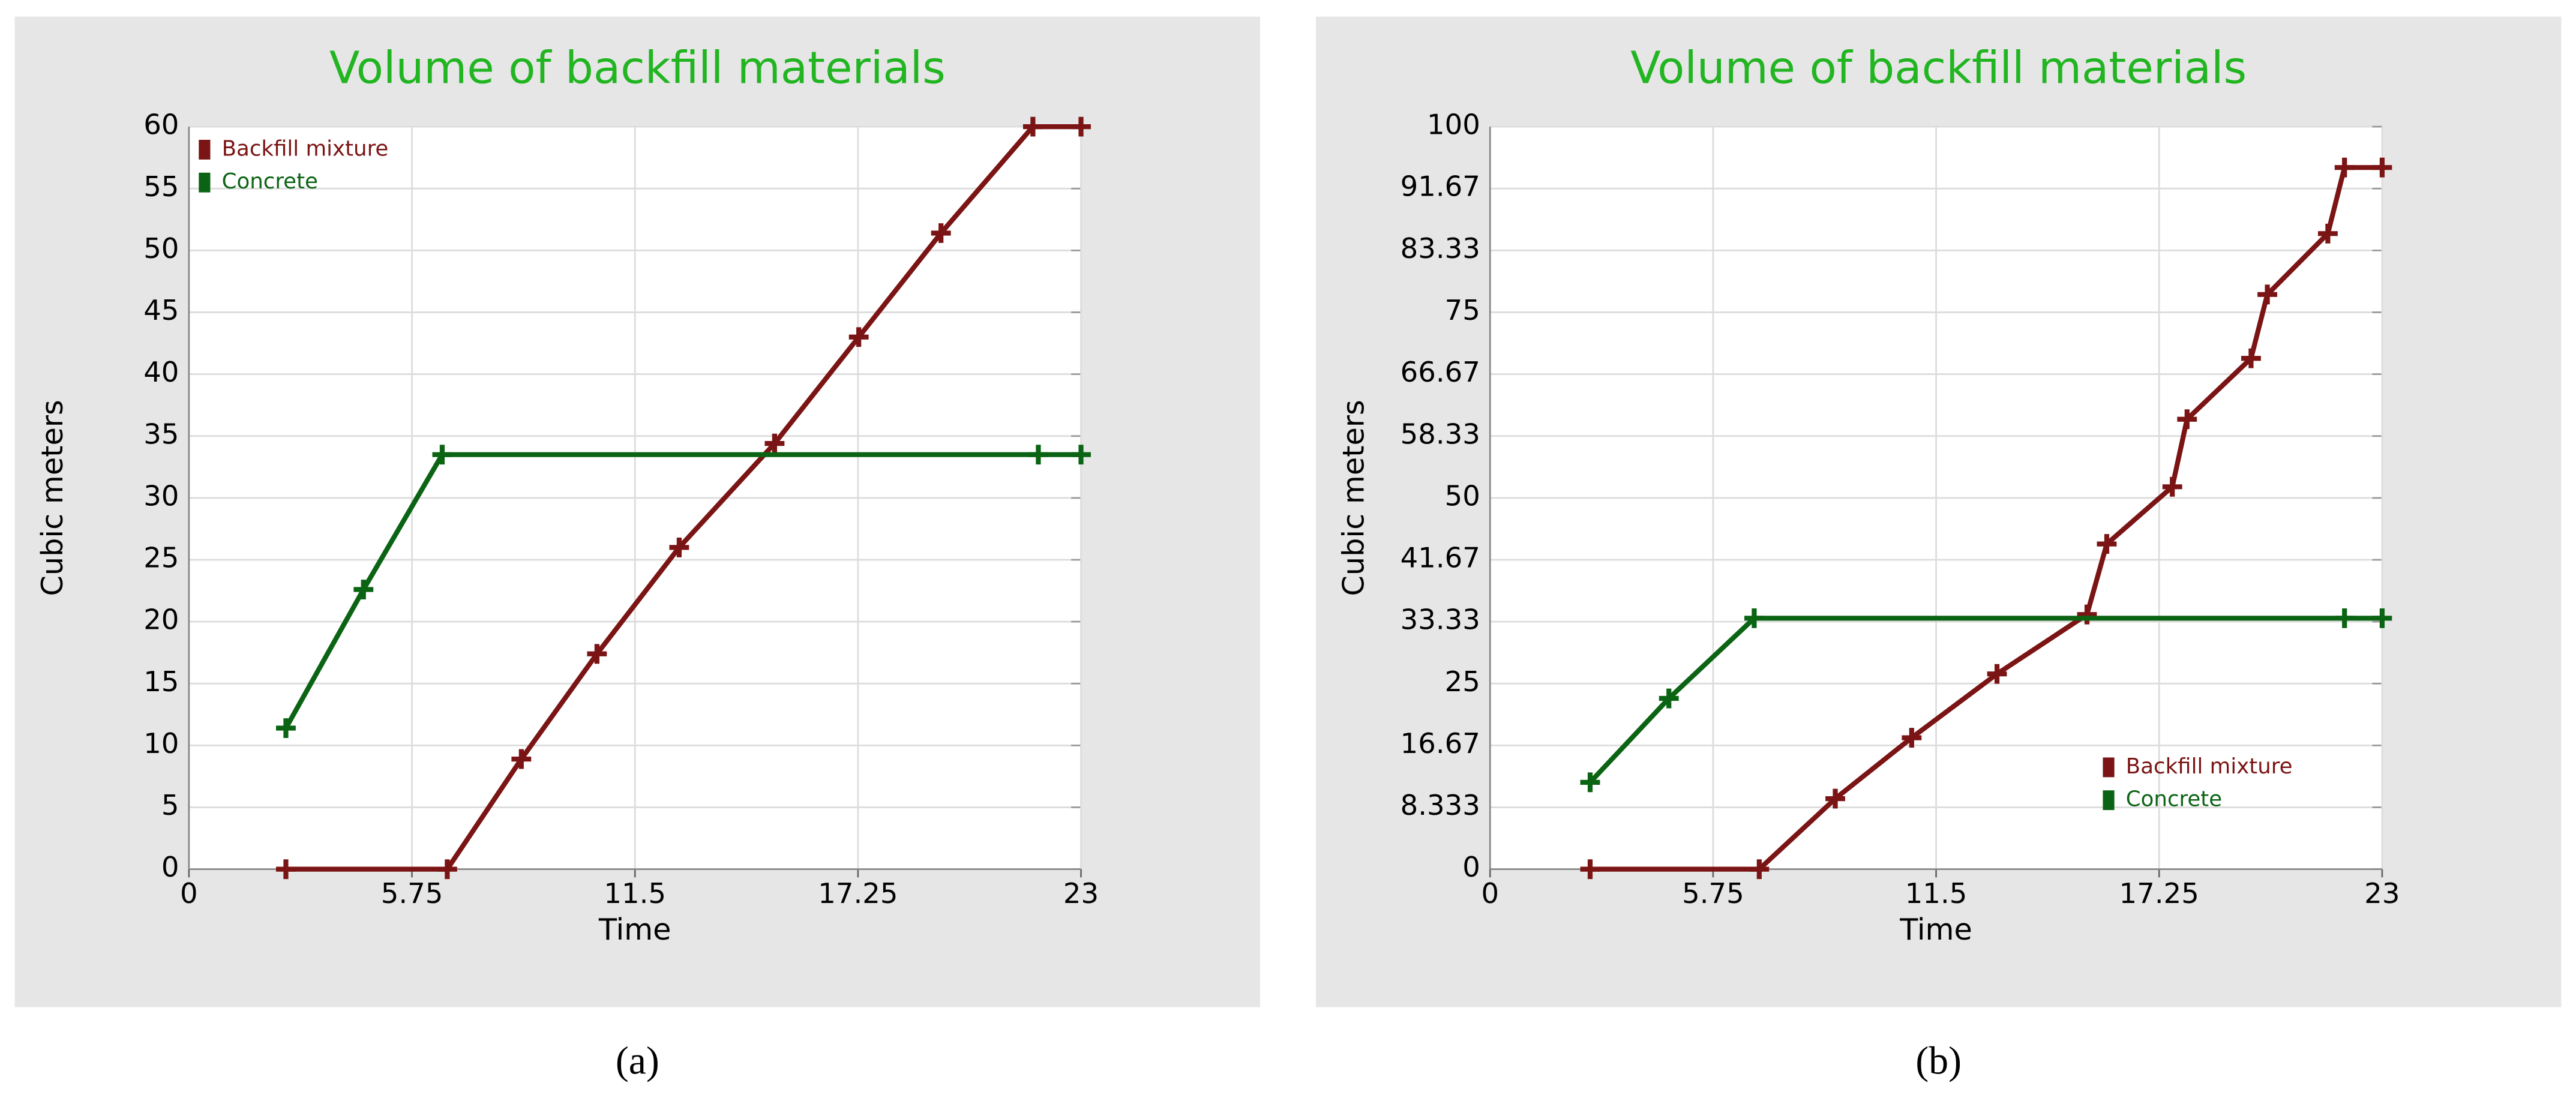 The height and width of the screenshot is (1101, 2576). I want to click on y-tick-label: 41.67, so click(1440, 557).